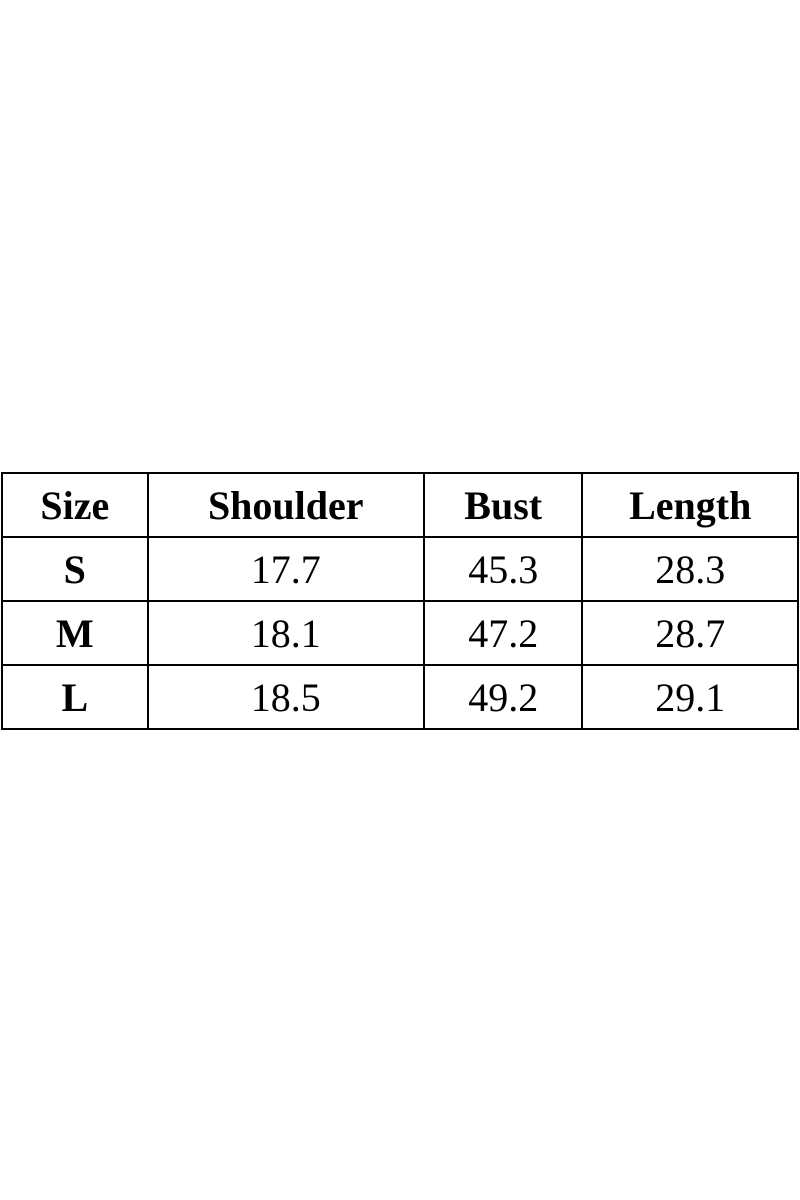  I want to click on header-size: Size, so click(75, 505).